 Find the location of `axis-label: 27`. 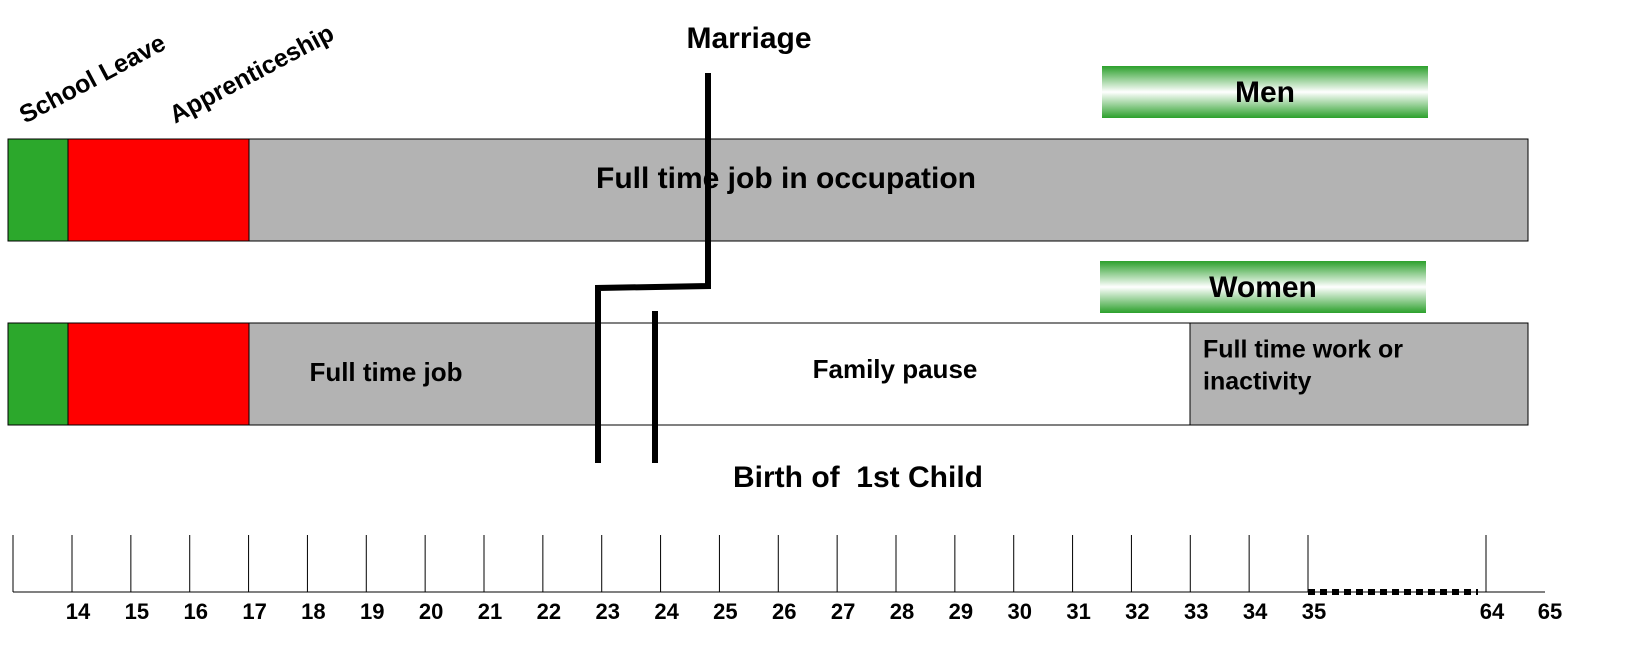

axis-label: 27 is located at coordinates (843, 611).